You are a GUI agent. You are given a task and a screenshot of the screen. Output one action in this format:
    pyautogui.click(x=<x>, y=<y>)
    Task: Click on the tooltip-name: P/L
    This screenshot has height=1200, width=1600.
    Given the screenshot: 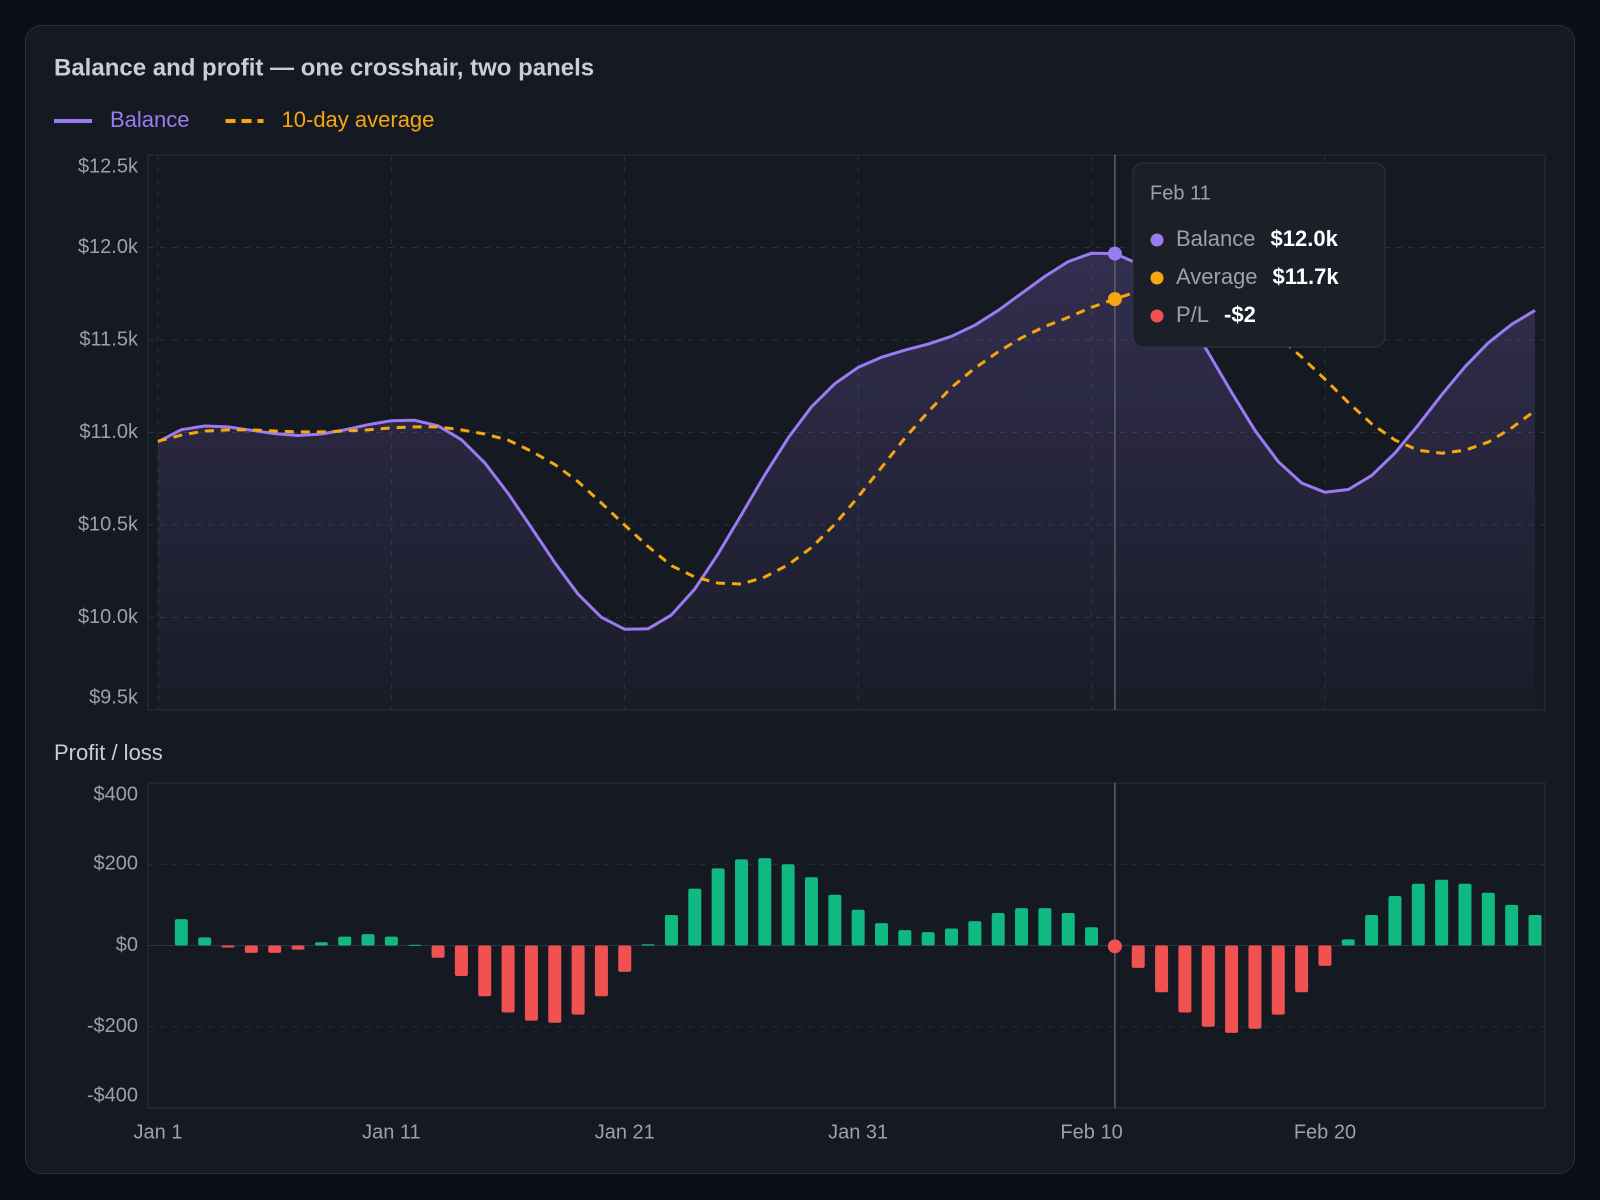 What is the action you would take?
    pyautogui.click(x=1192, y=314)
    